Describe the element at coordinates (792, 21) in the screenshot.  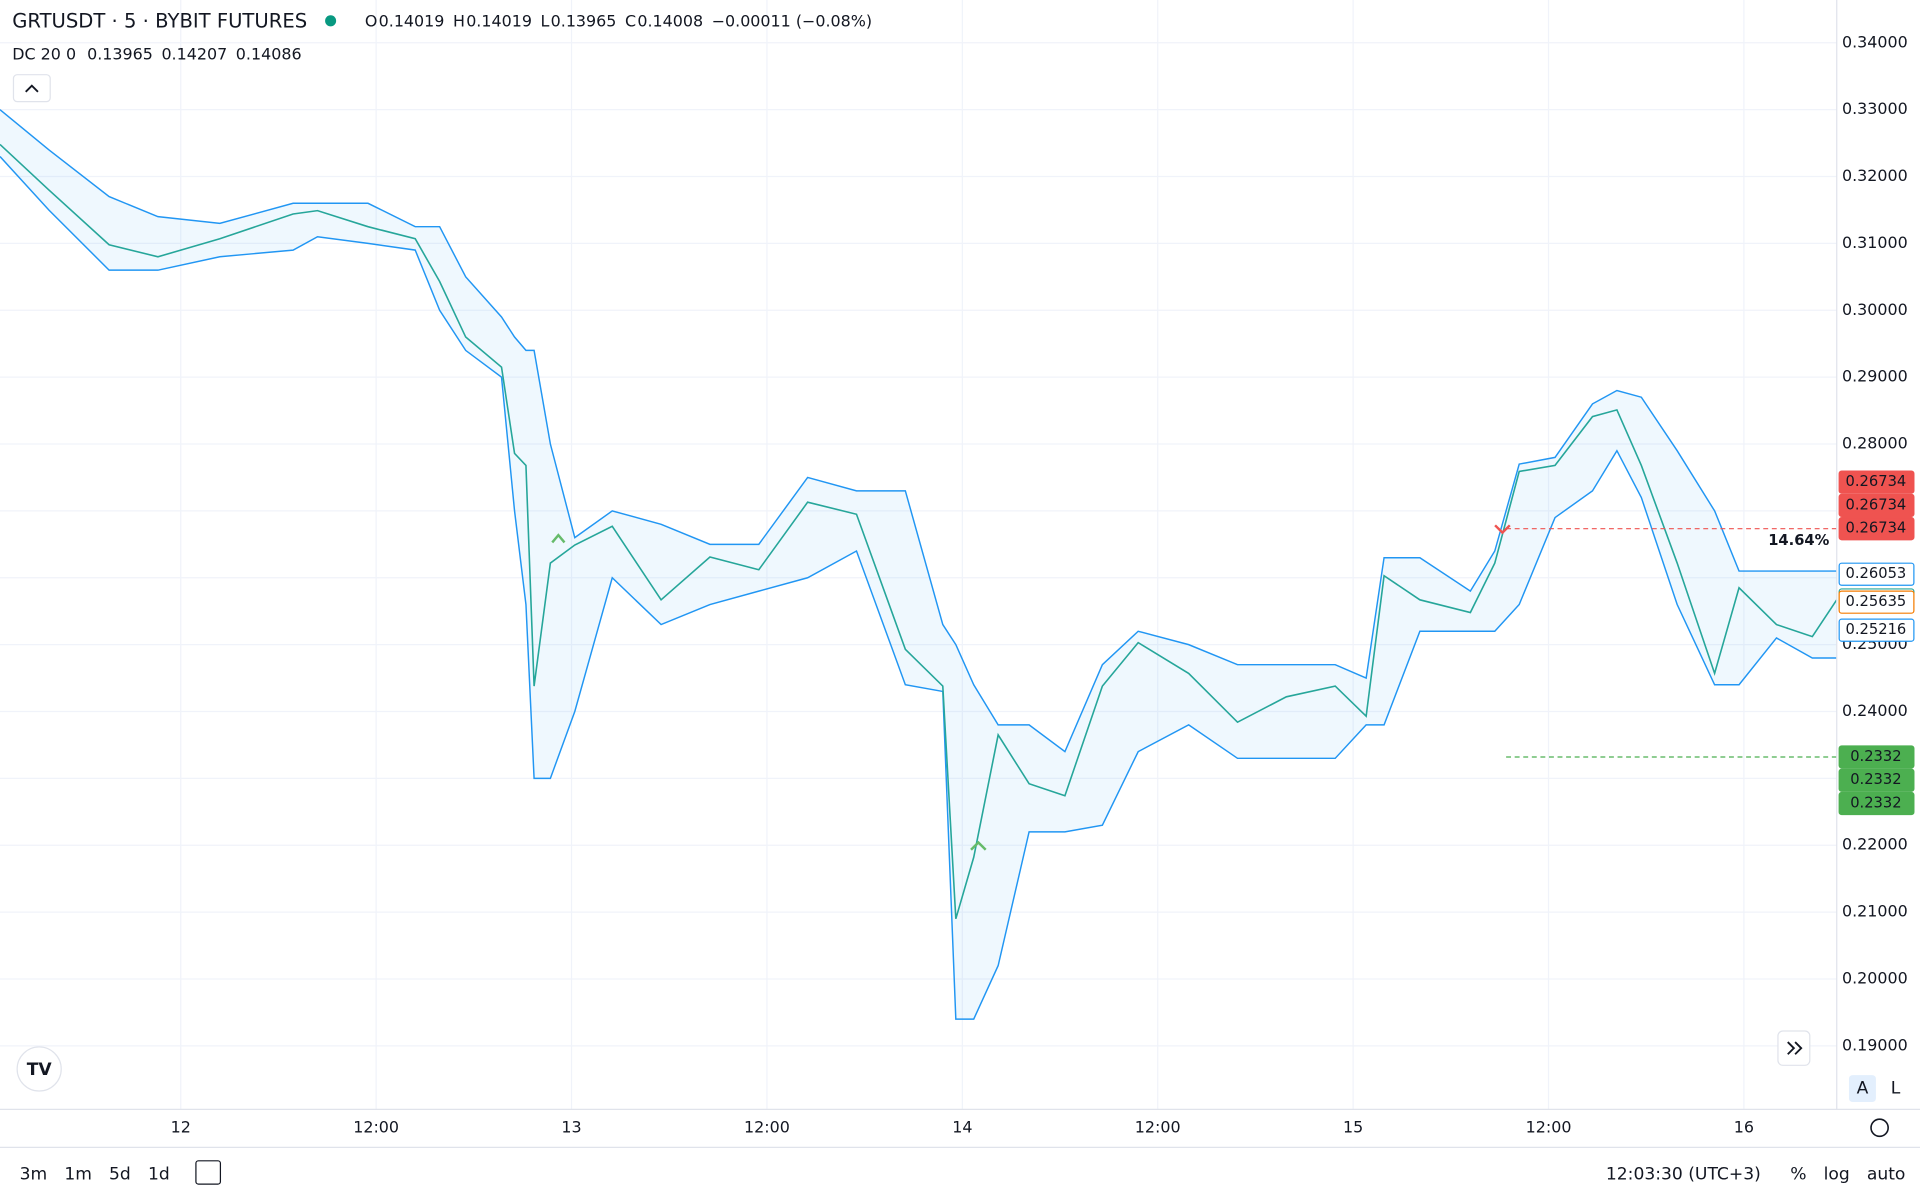
I see `change: −0.00011 (−0.08%)` at that location.